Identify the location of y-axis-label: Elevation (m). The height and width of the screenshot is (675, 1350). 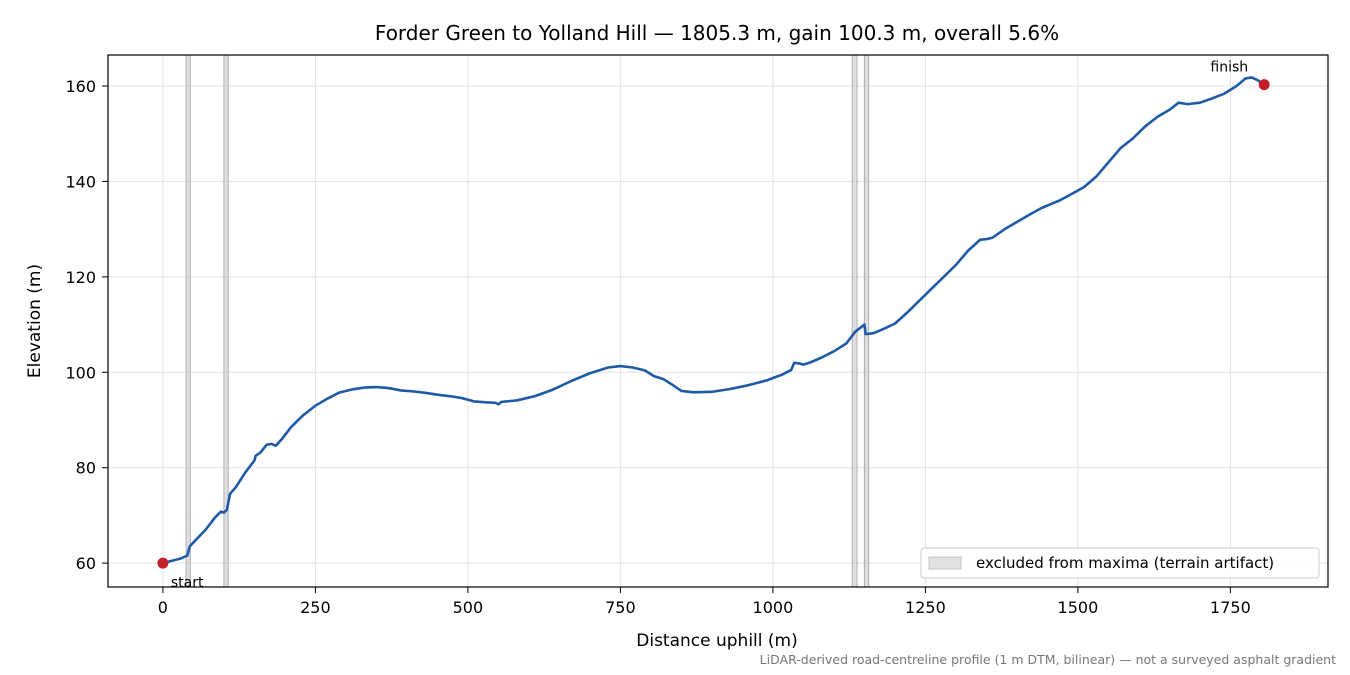
(35, 321).